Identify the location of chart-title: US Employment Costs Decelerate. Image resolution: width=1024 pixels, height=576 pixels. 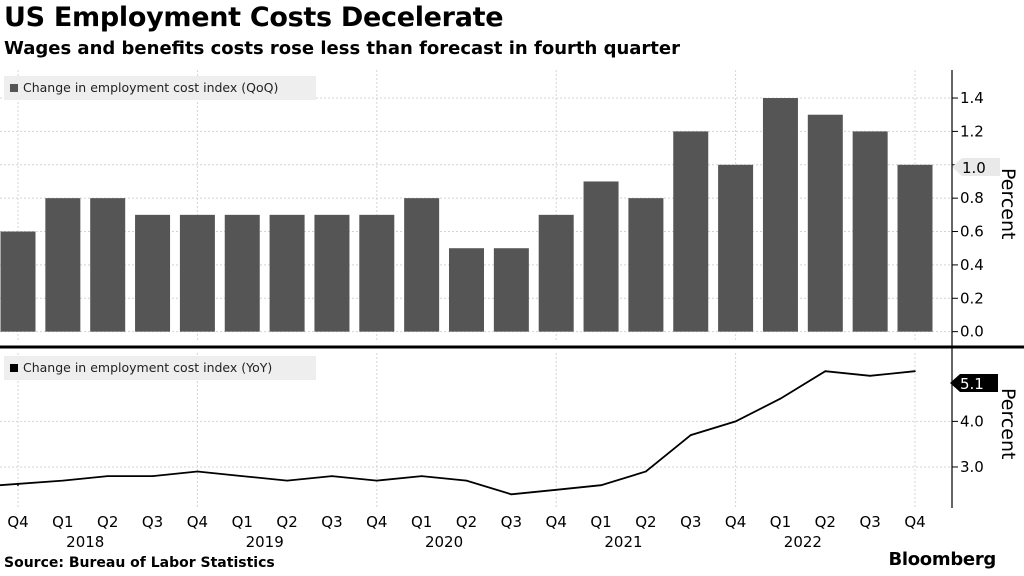
(254, 17).